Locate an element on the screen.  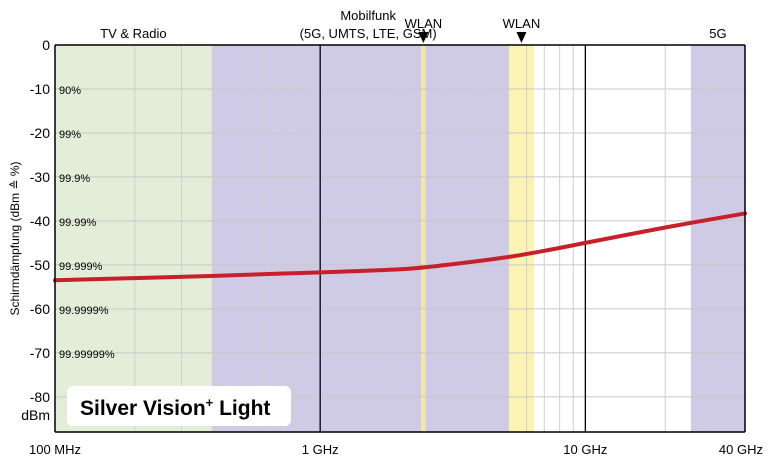
y-tick-label-1: -10 is located at coordinates (40, 89).